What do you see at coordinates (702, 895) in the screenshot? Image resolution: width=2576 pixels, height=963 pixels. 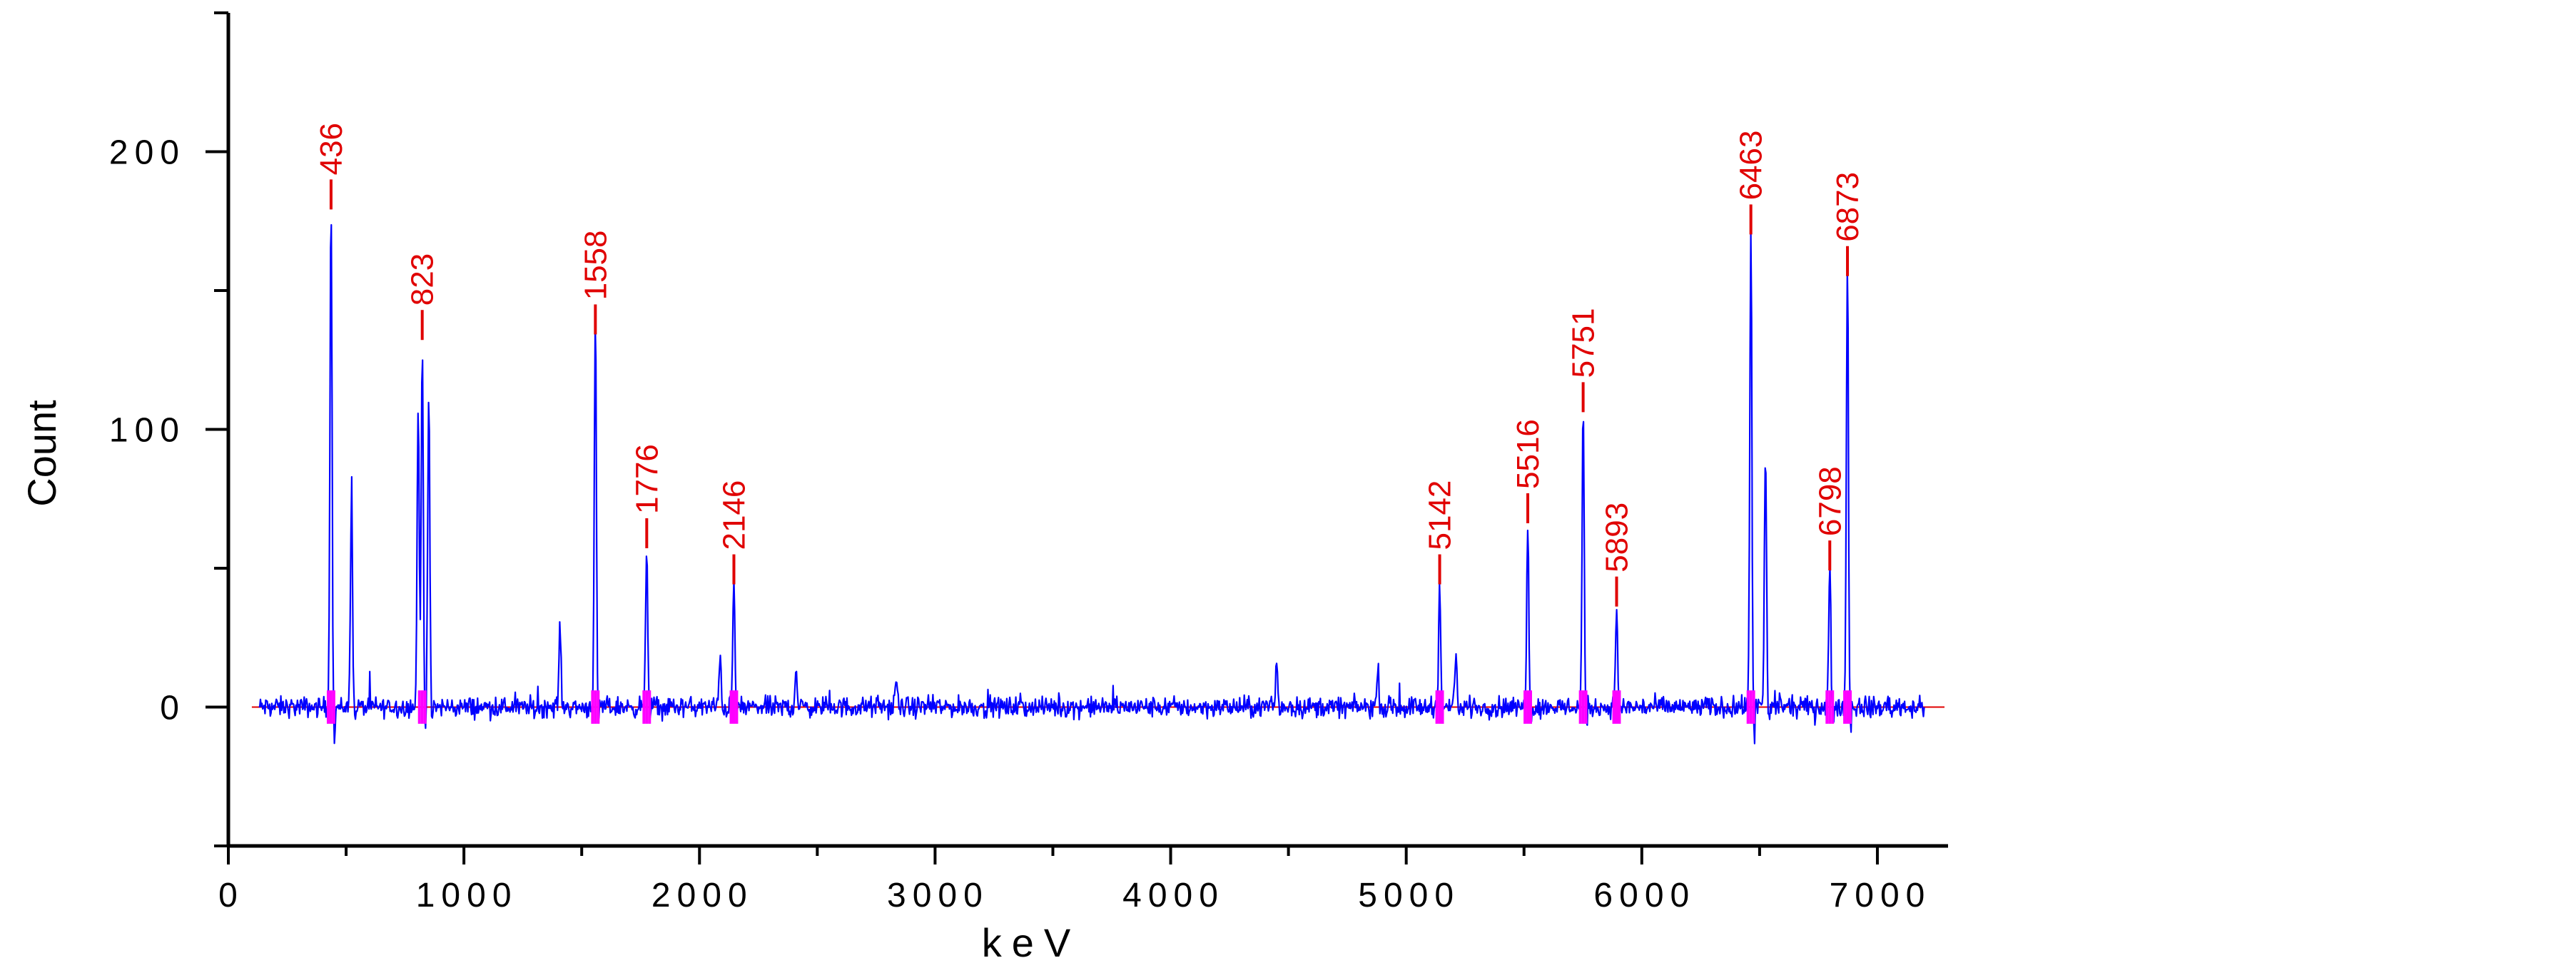 I see `x-tick-label: 2000` at bounding box center [702, 895].